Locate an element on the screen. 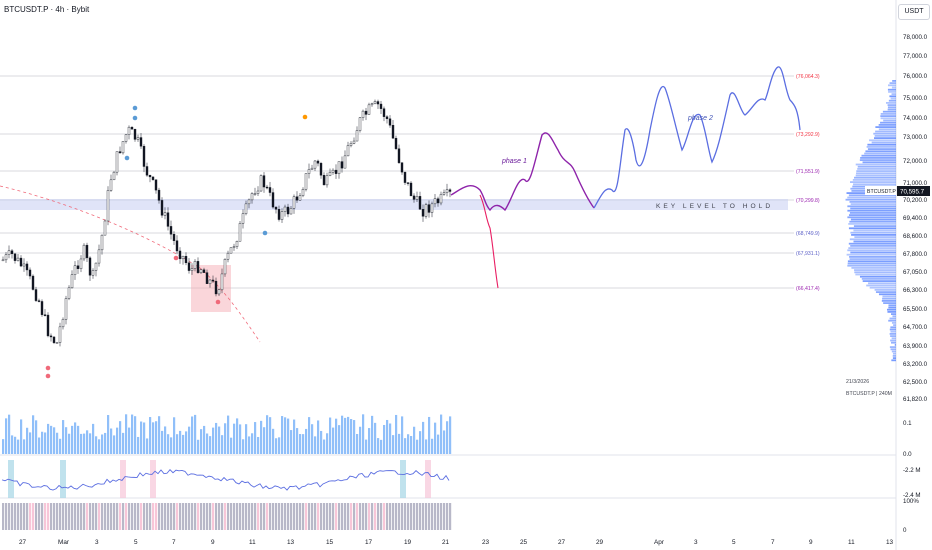 This screenshot has height=550, width=932. phase2-path is located at coordinates (697, 137).